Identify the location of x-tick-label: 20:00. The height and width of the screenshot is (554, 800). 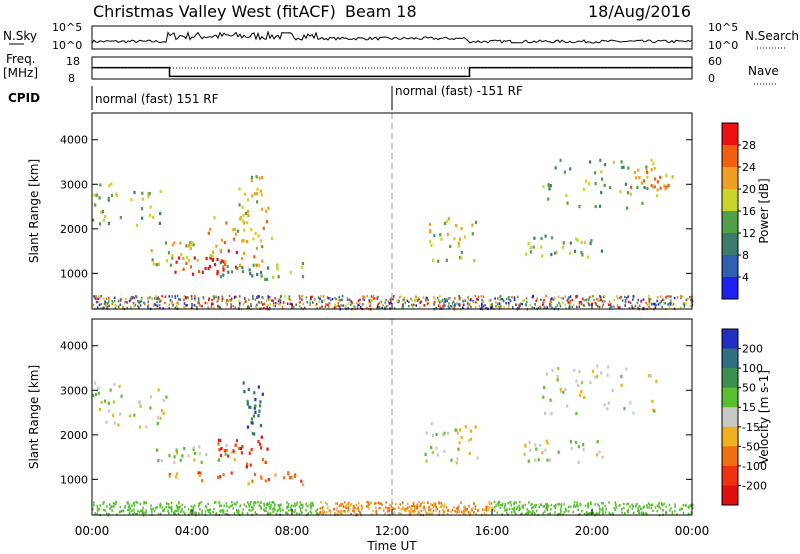
(592, 531).